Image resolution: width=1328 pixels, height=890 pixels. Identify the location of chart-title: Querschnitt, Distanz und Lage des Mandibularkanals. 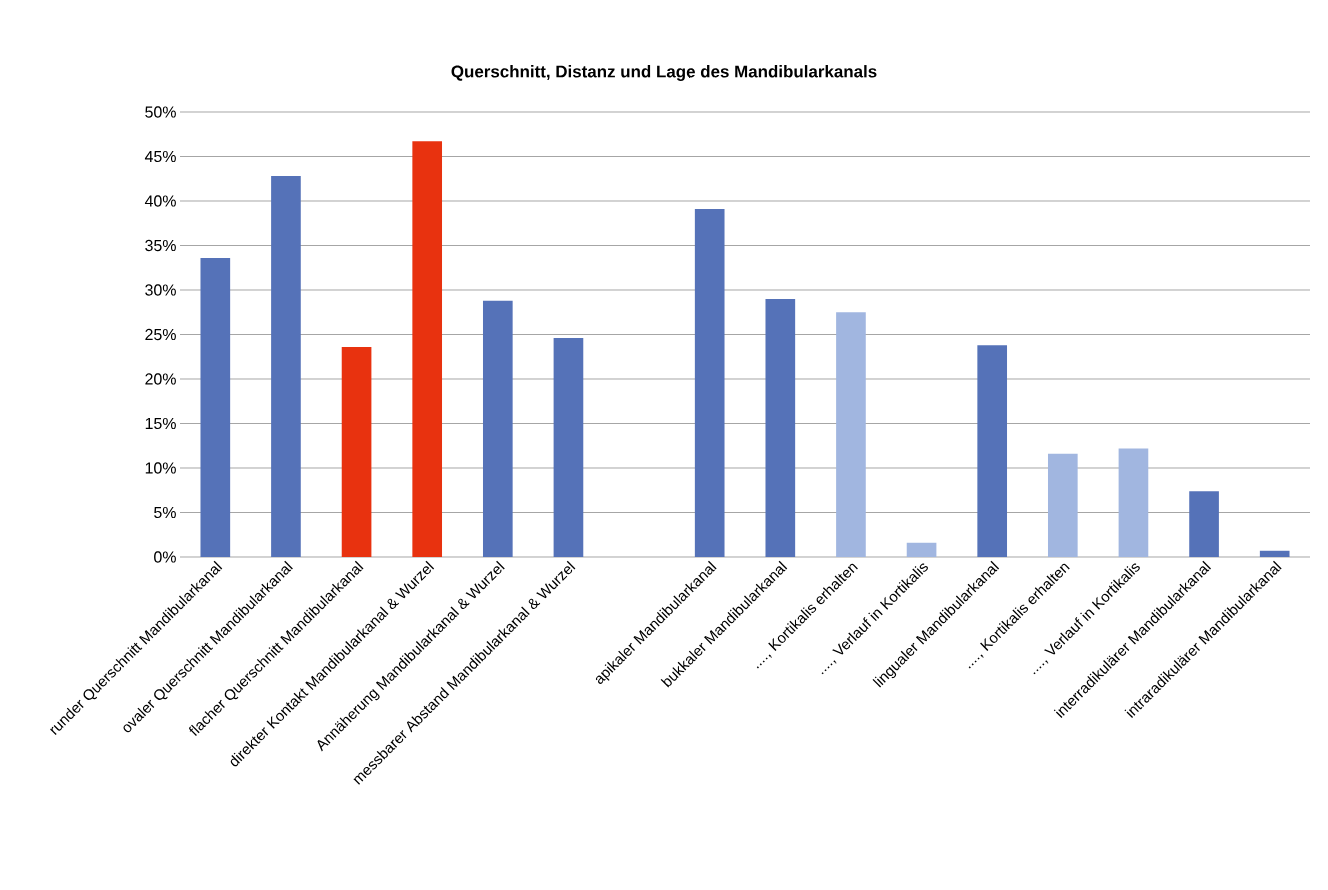
(664, 73).